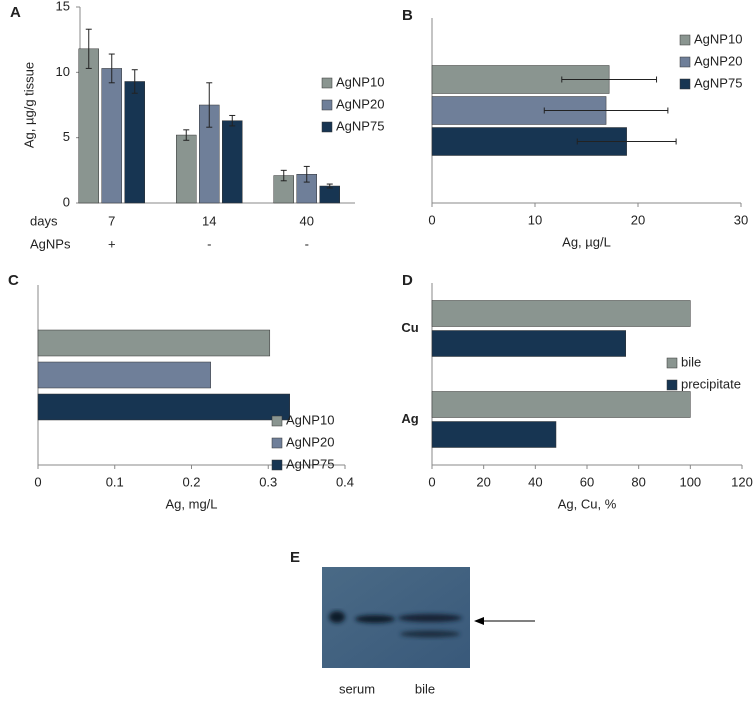  I want to click on row-label: AgNPs, so click(50, 243).